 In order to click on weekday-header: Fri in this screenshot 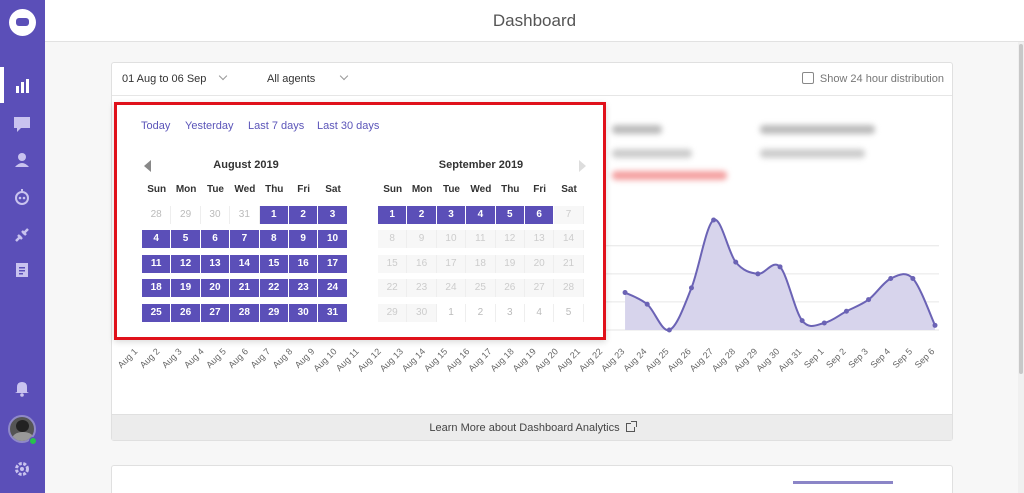, I will do `click(540, 189)`.